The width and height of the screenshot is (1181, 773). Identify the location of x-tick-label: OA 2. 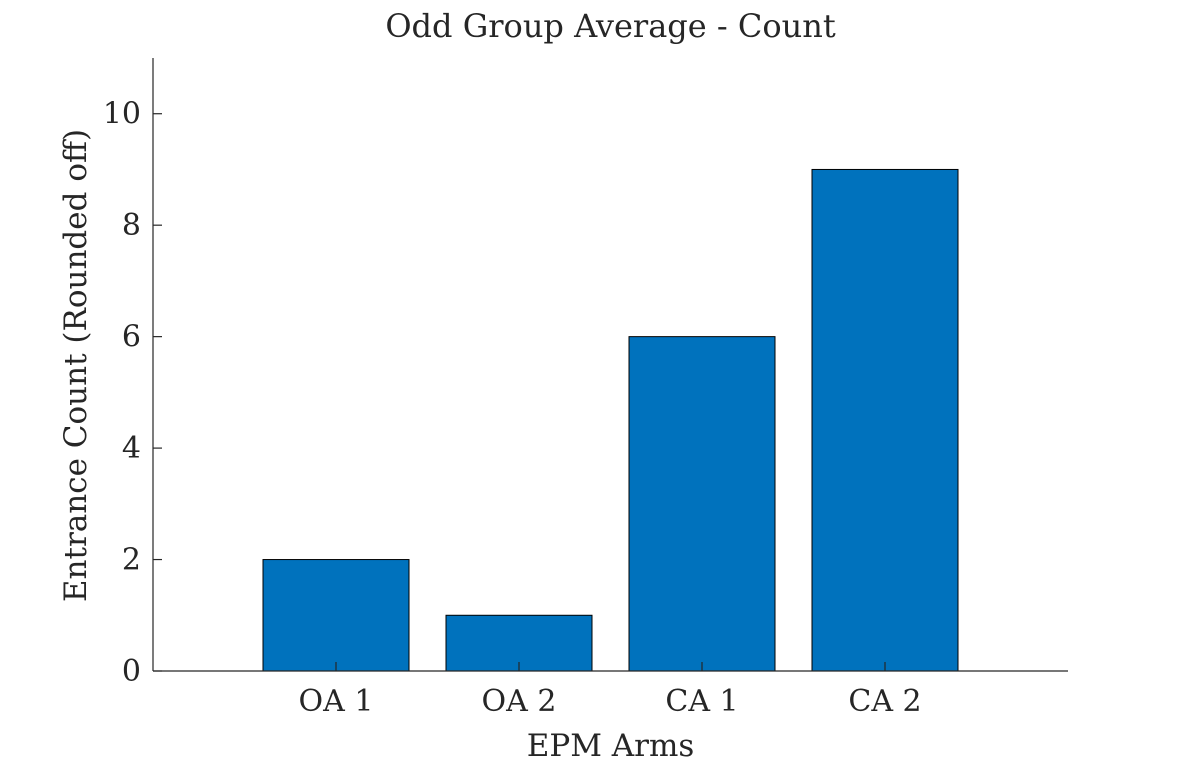
(519, 701).